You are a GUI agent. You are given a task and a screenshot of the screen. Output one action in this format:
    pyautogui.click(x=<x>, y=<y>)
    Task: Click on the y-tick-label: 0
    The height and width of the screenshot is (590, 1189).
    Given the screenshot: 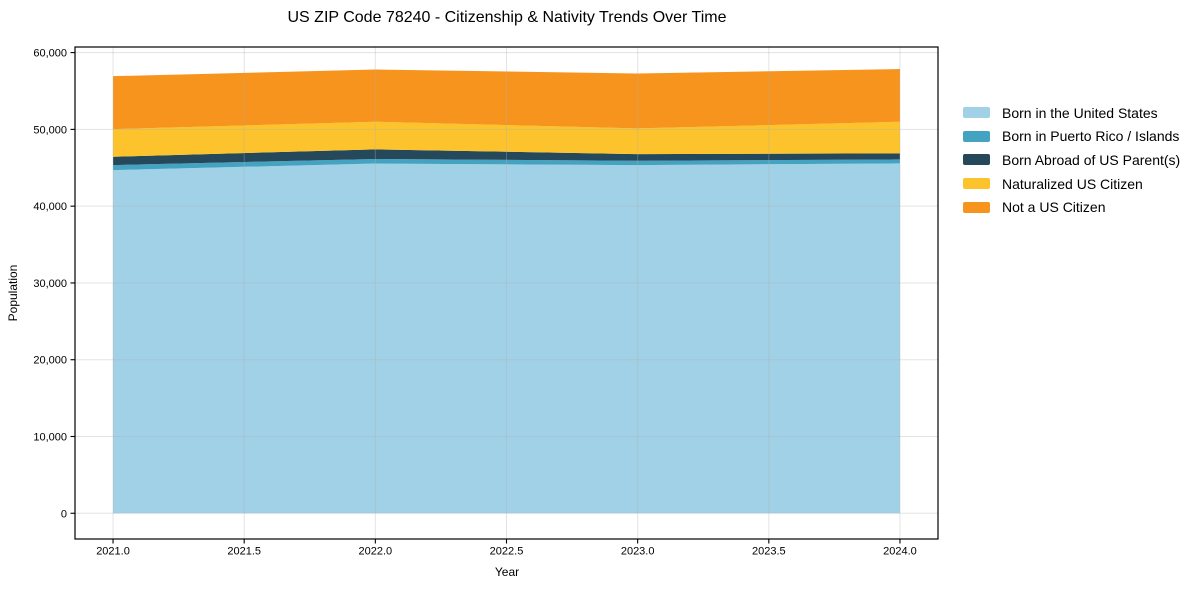 What is the action you would take?
    pyautogui.click(x=64, y=514)
    